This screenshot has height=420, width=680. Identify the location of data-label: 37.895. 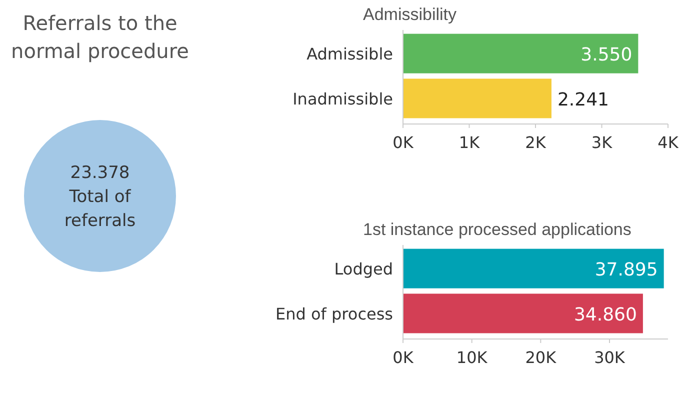
(626, 270).